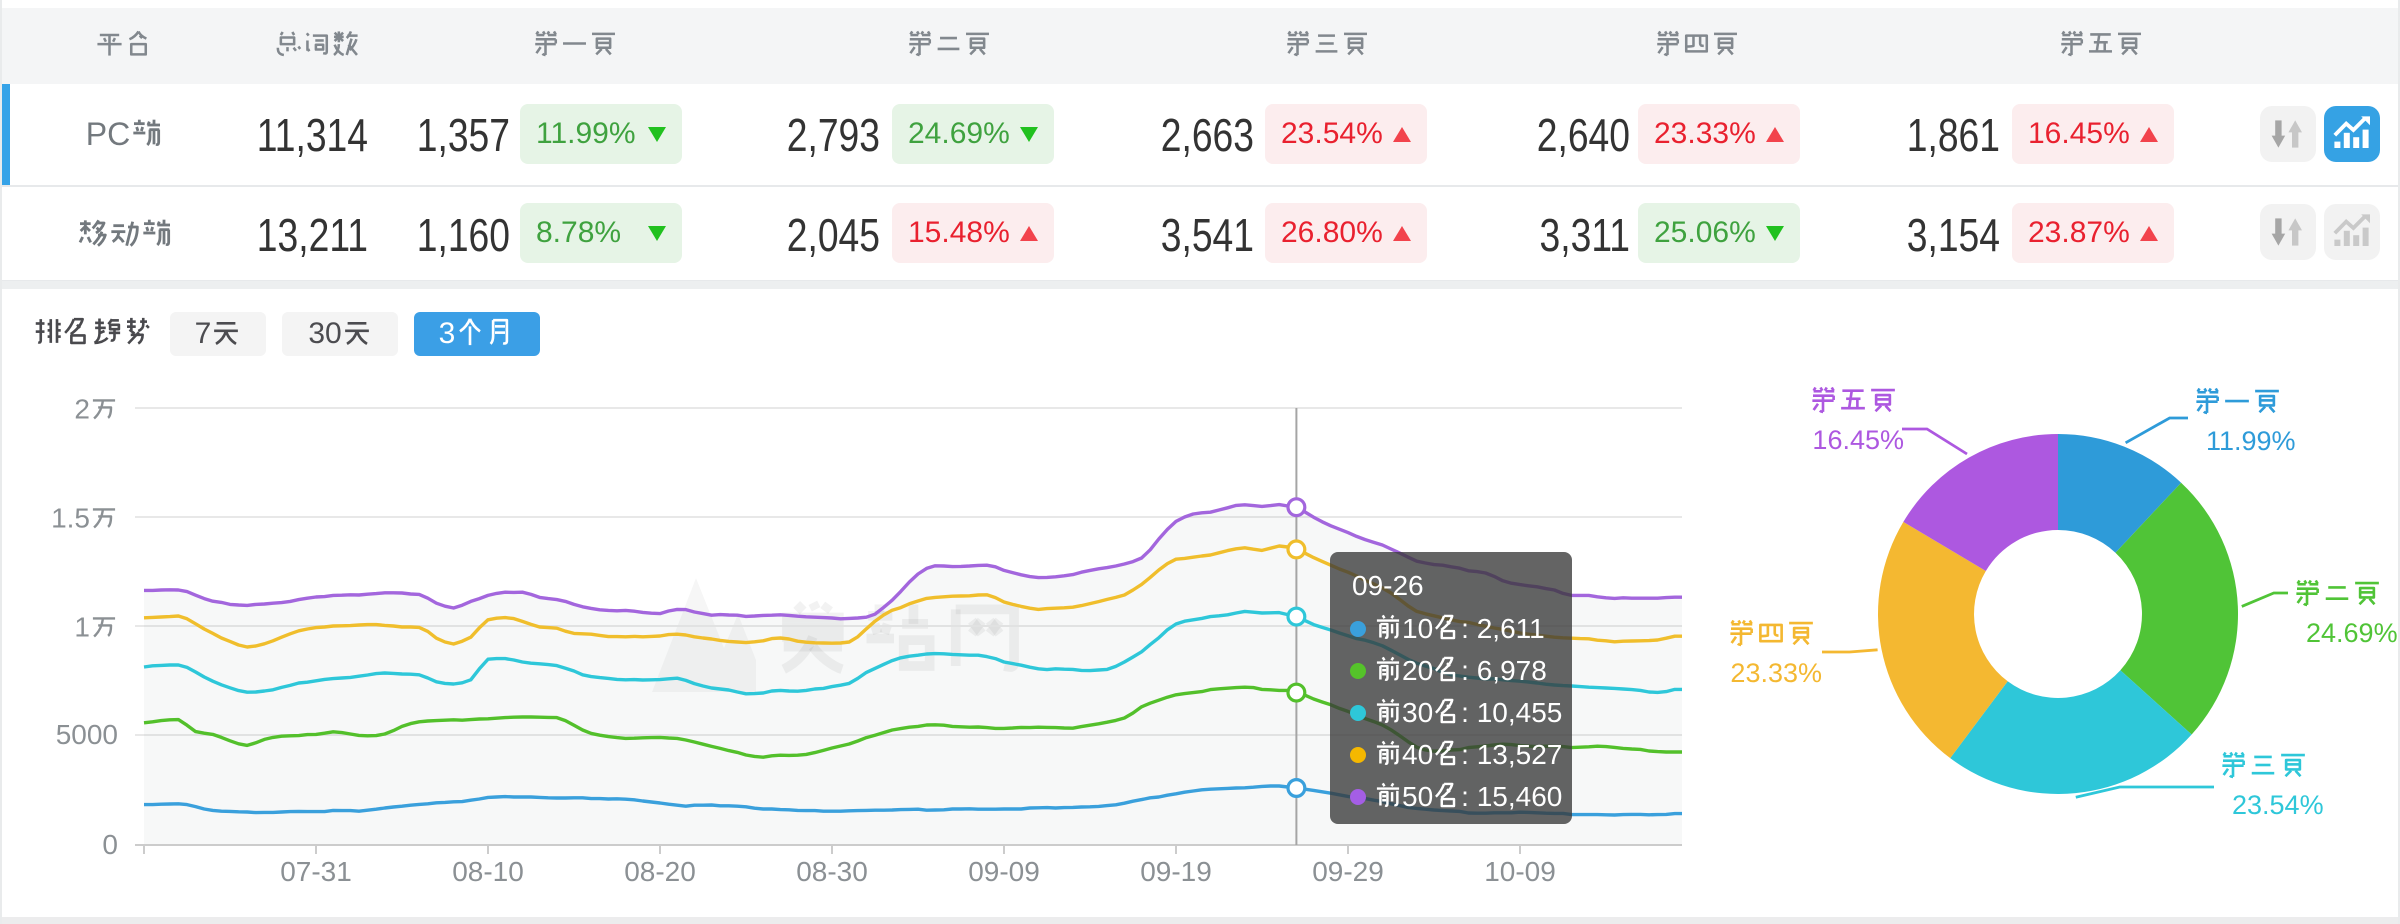 This screenshot has width=2400, height=924. Describe the element at coordinates (488, 871) in the screenshot. I see `svg-text: 08-10` at that location.